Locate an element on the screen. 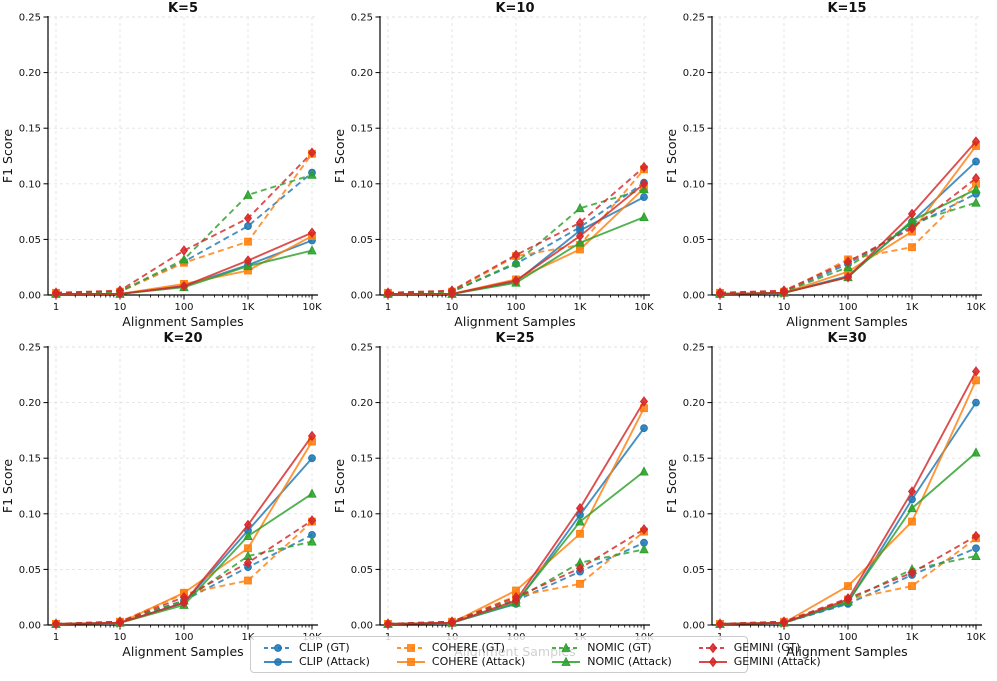 The width and height of the screenshot is (997, 681). subplot-title: K=30 is located at coordinates (846, 338).